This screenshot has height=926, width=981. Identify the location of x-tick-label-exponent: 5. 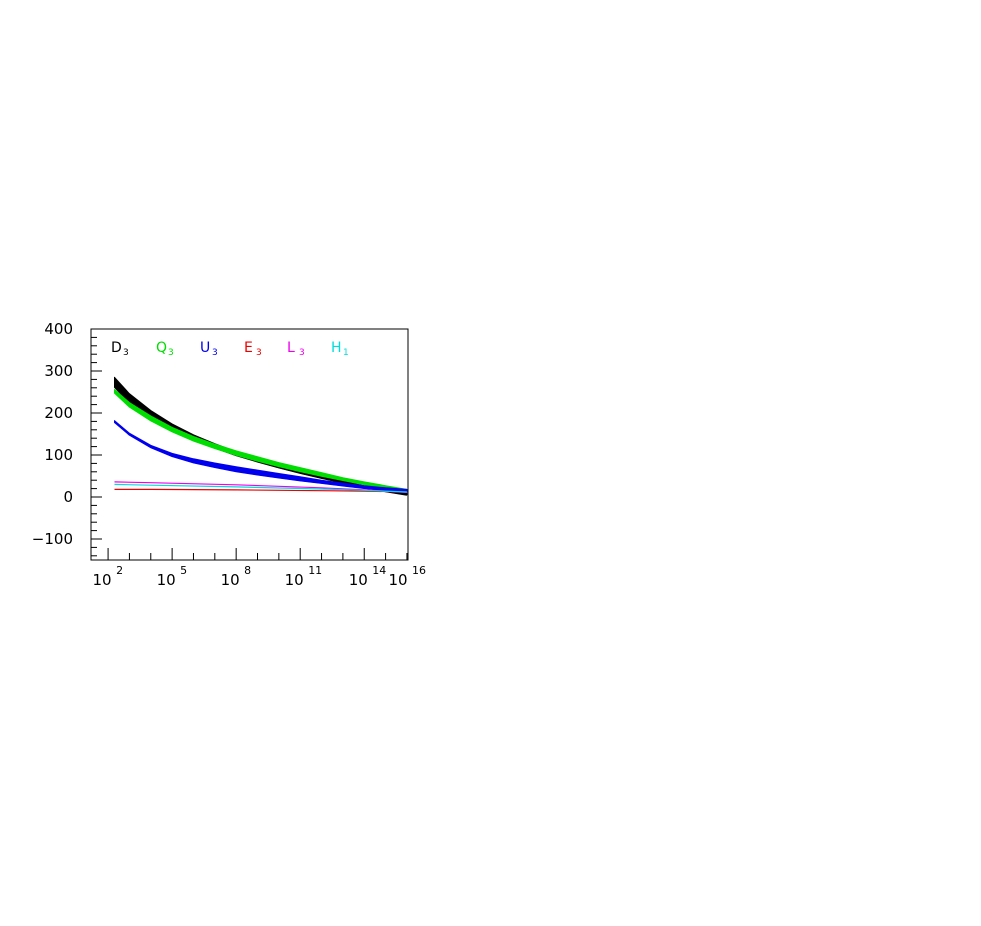
(183, 570).